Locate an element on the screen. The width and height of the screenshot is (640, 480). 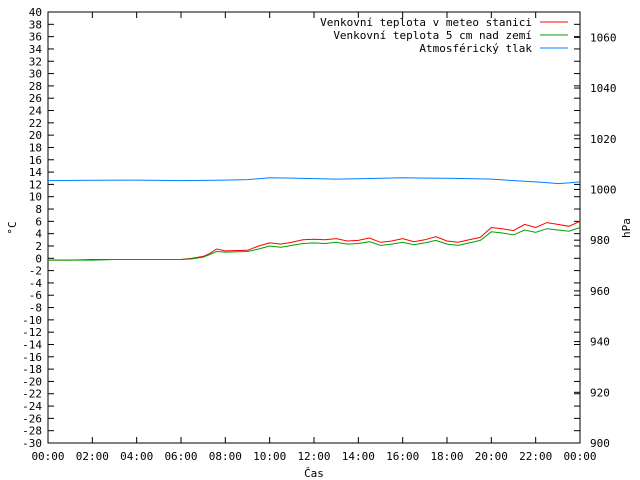
x-tick-label: 04:00 is located at coordinates (136, 456).